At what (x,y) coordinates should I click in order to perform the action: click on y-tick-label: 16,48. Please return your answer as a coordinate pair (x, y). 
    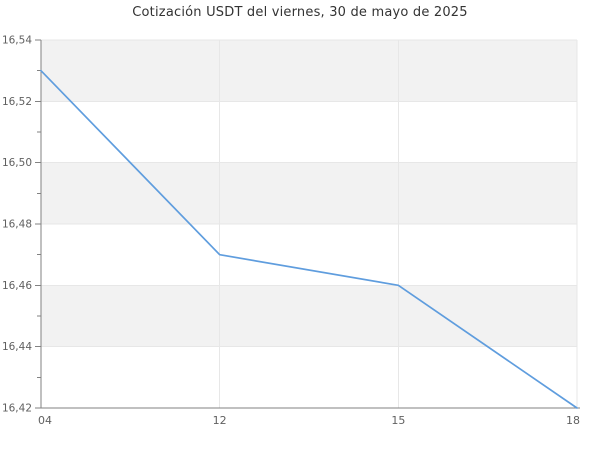
    Looking at the image, I should click on (17, 225).